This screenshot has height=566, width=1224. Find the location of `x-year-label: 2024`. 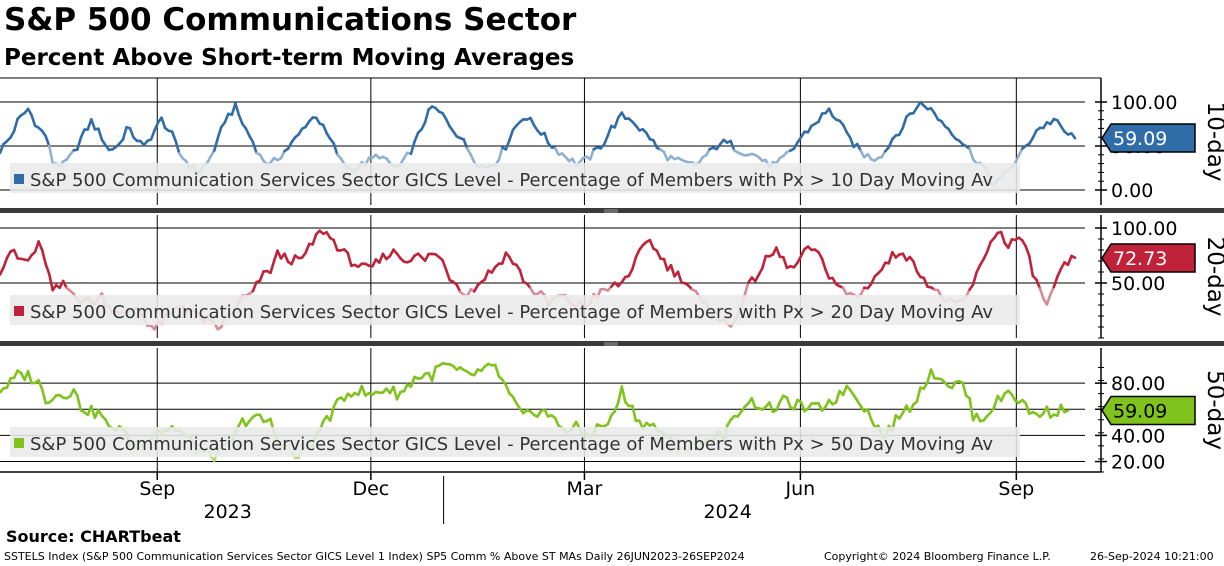

x-year-label: 2024 is located at coordinates (727, 512).